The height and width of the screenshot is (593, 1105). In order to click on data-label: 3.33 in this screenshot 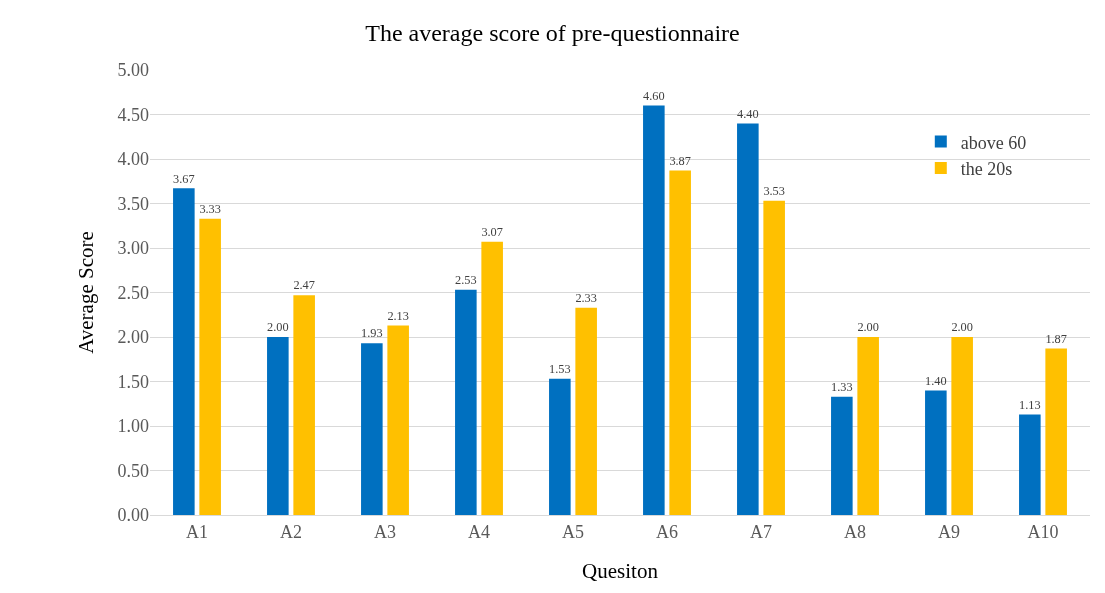, I will do `click(210, 208)`.